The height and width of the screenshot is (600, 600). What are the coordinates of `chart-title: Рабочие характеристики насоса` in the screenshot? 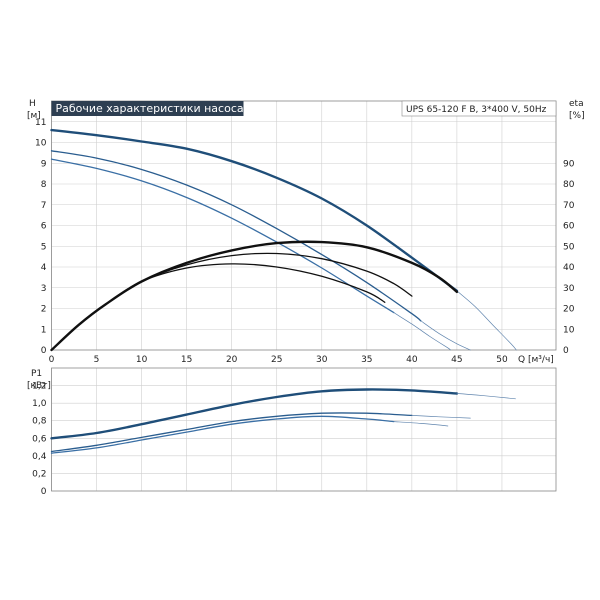 It's located at (150, 108).